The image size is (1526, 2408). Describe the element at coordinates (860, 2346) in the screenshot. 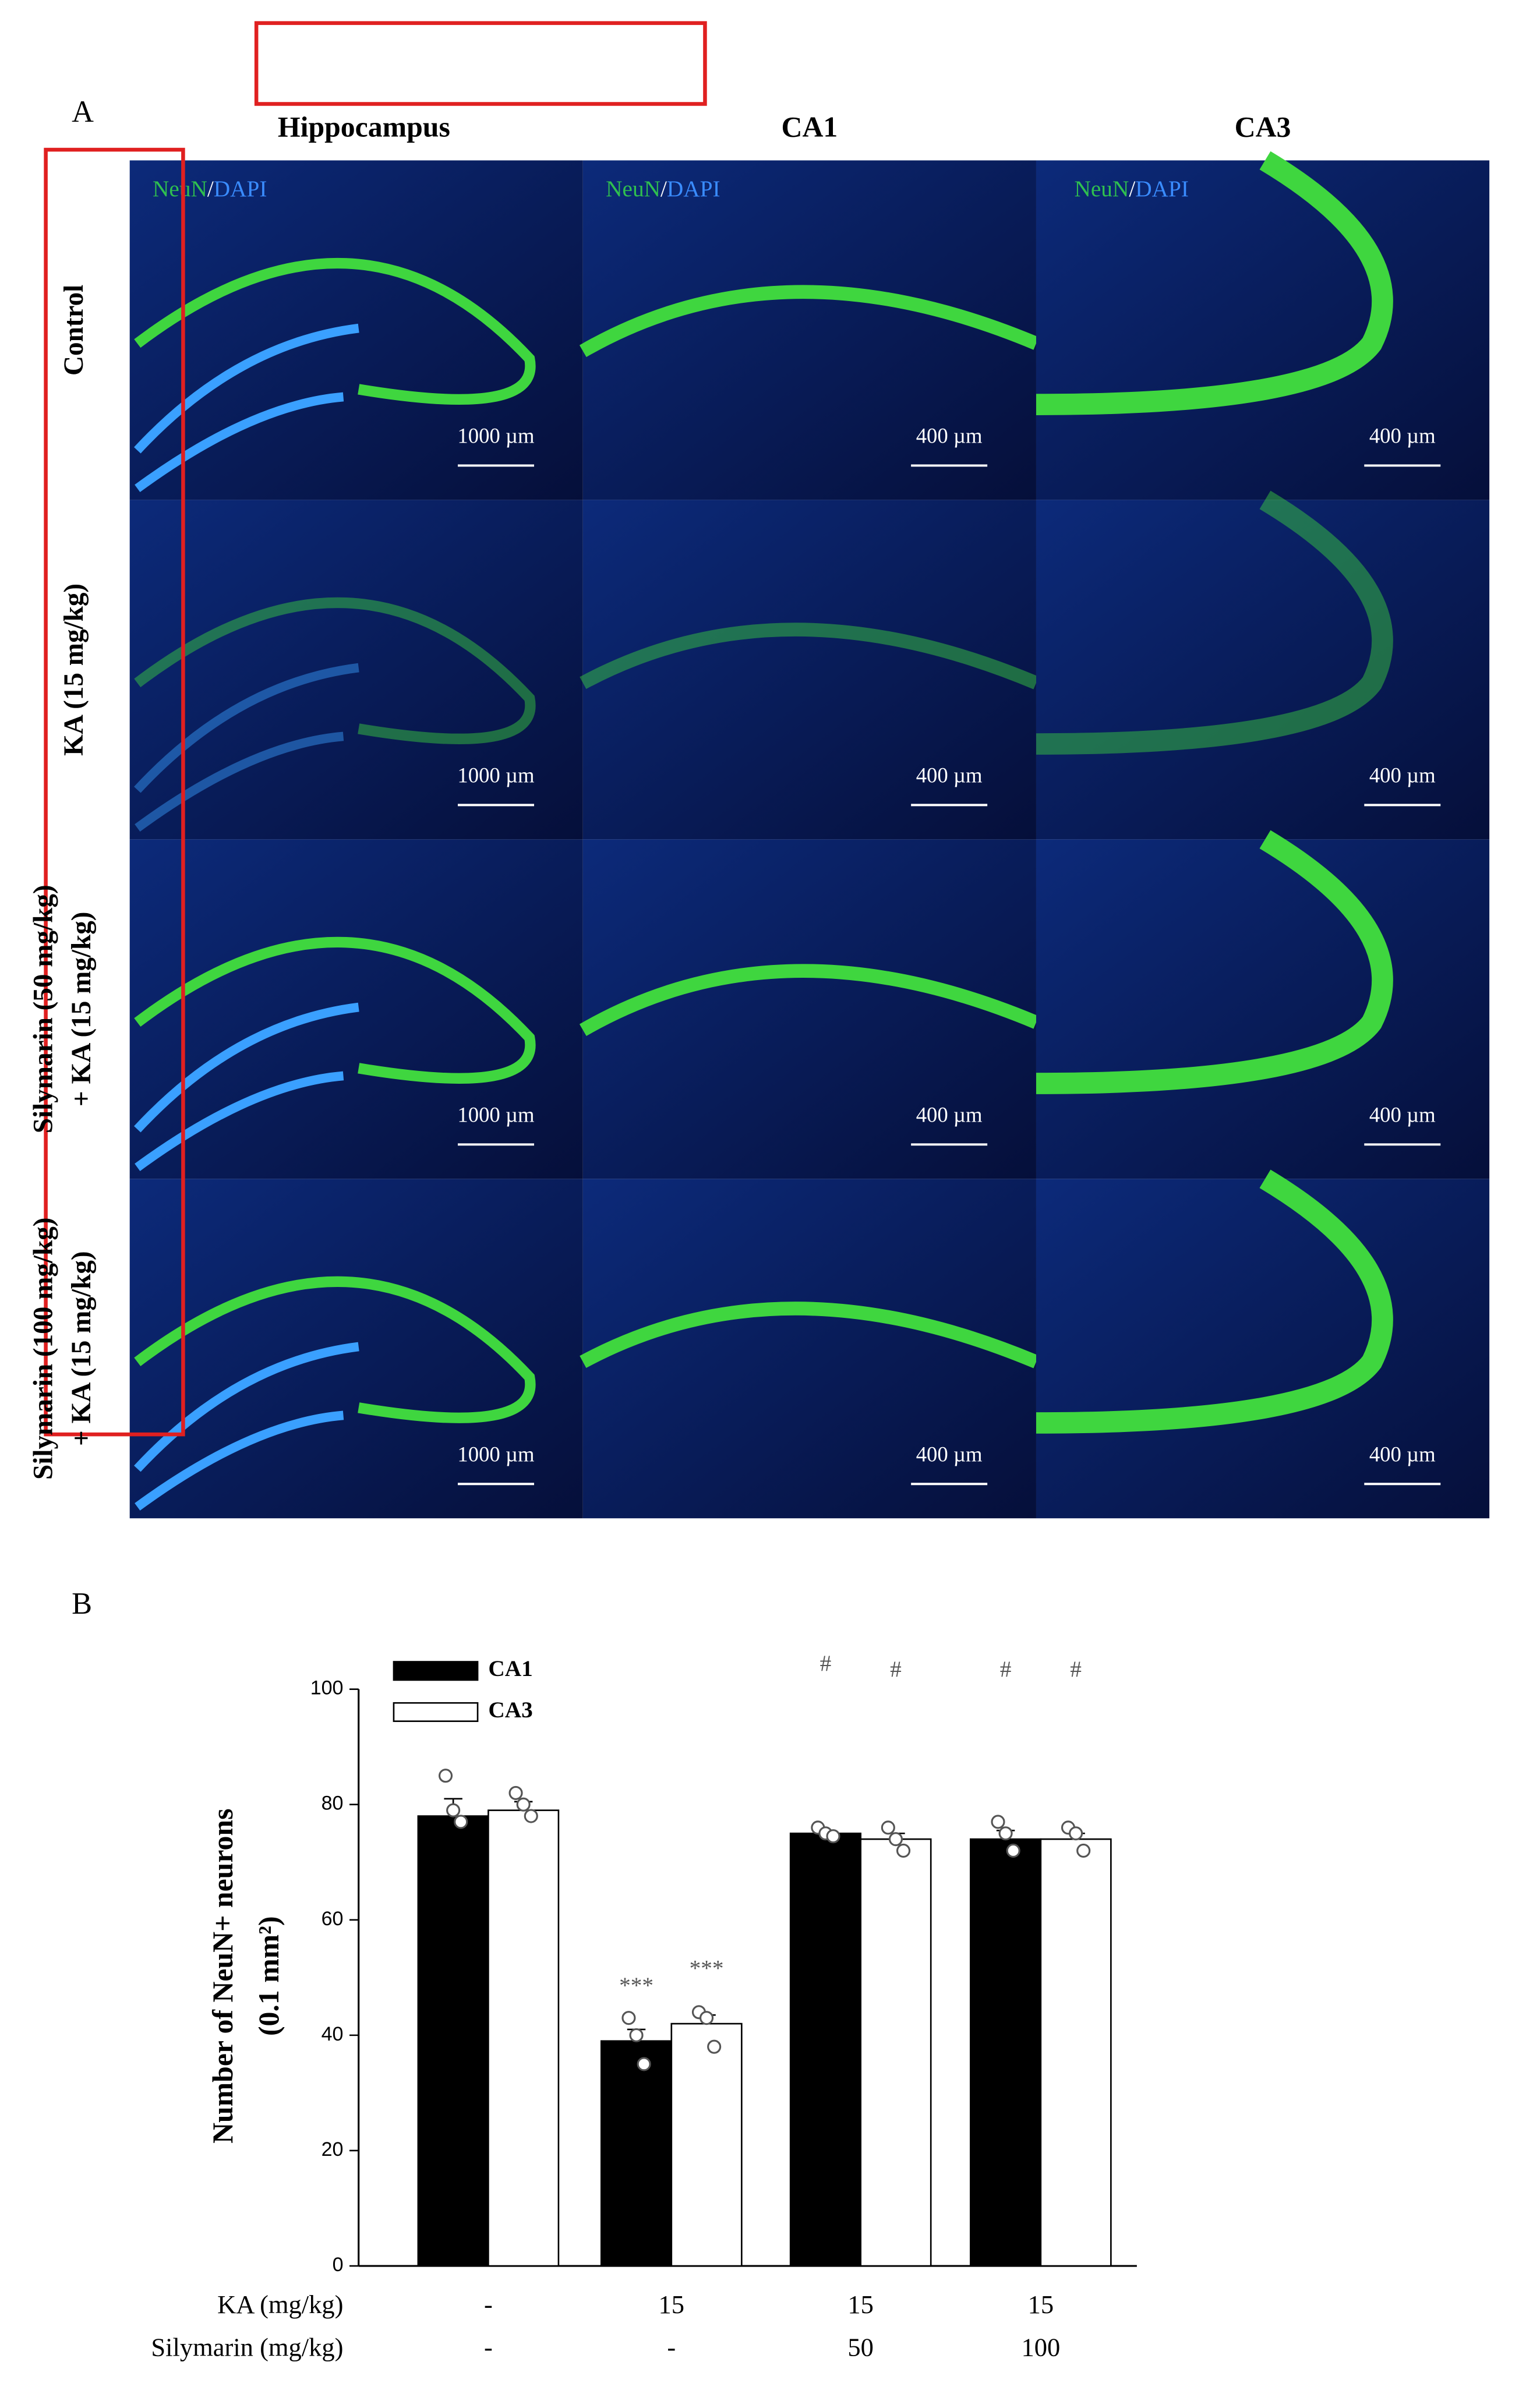

I see `x-row-value: 50` at that location.